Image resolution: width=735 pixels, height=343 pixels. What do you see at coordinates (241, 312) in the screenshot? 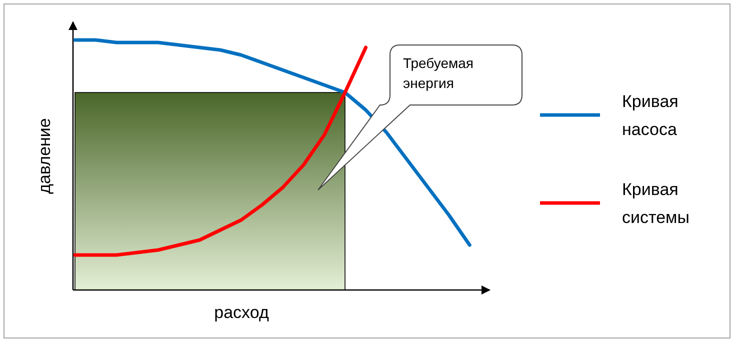
I see `x-axis-title: расход` at bounding box center [241, 312].